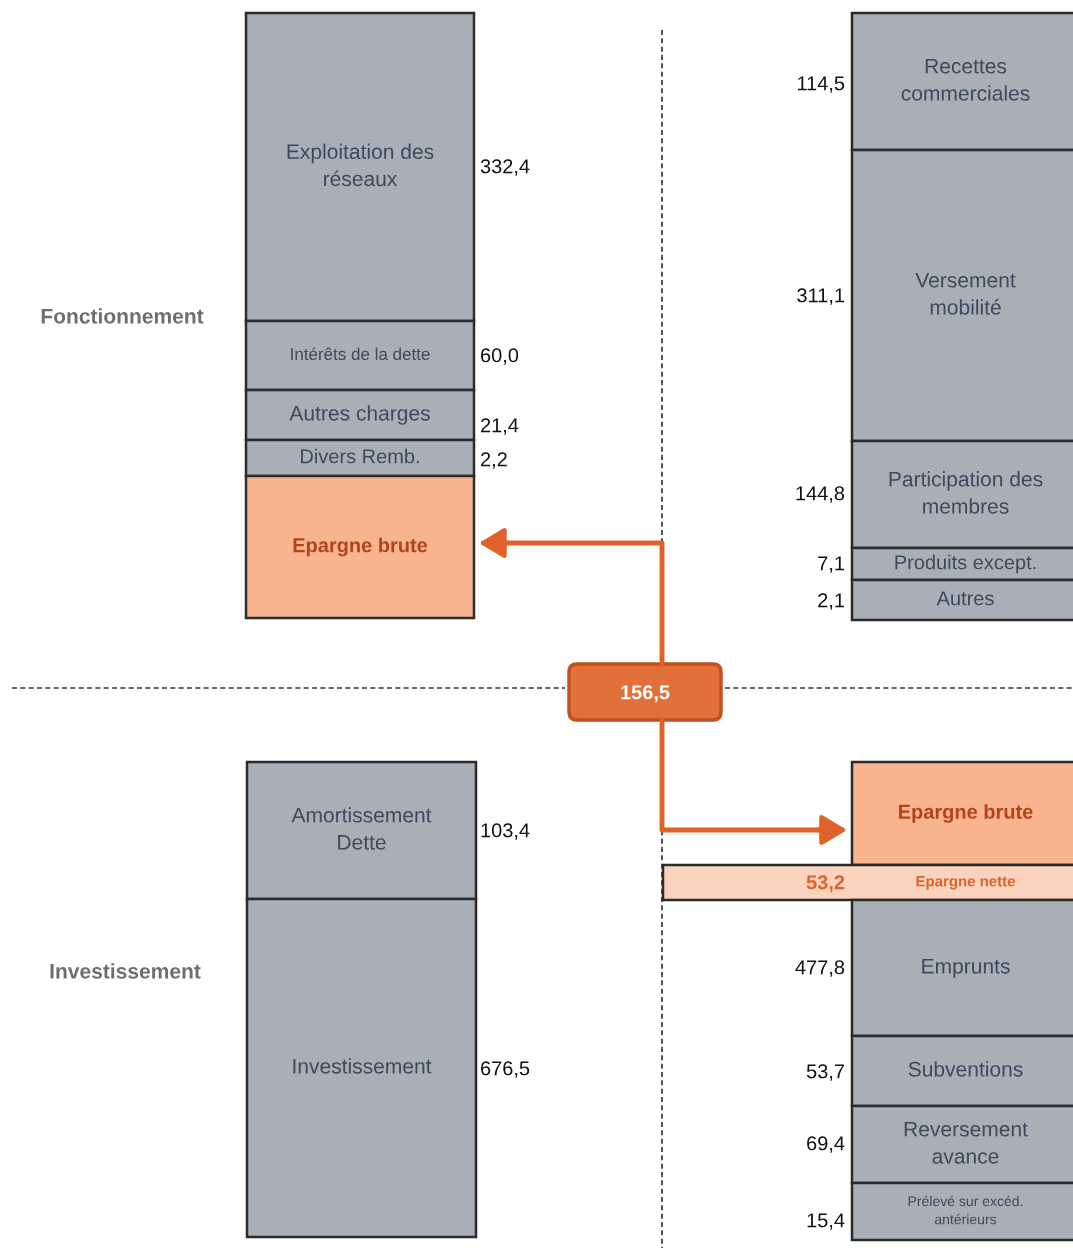 Image resolution: width=1073 pixels, height=1248 pixels. I want to click on data-label: 53,2, so click(825, 884).